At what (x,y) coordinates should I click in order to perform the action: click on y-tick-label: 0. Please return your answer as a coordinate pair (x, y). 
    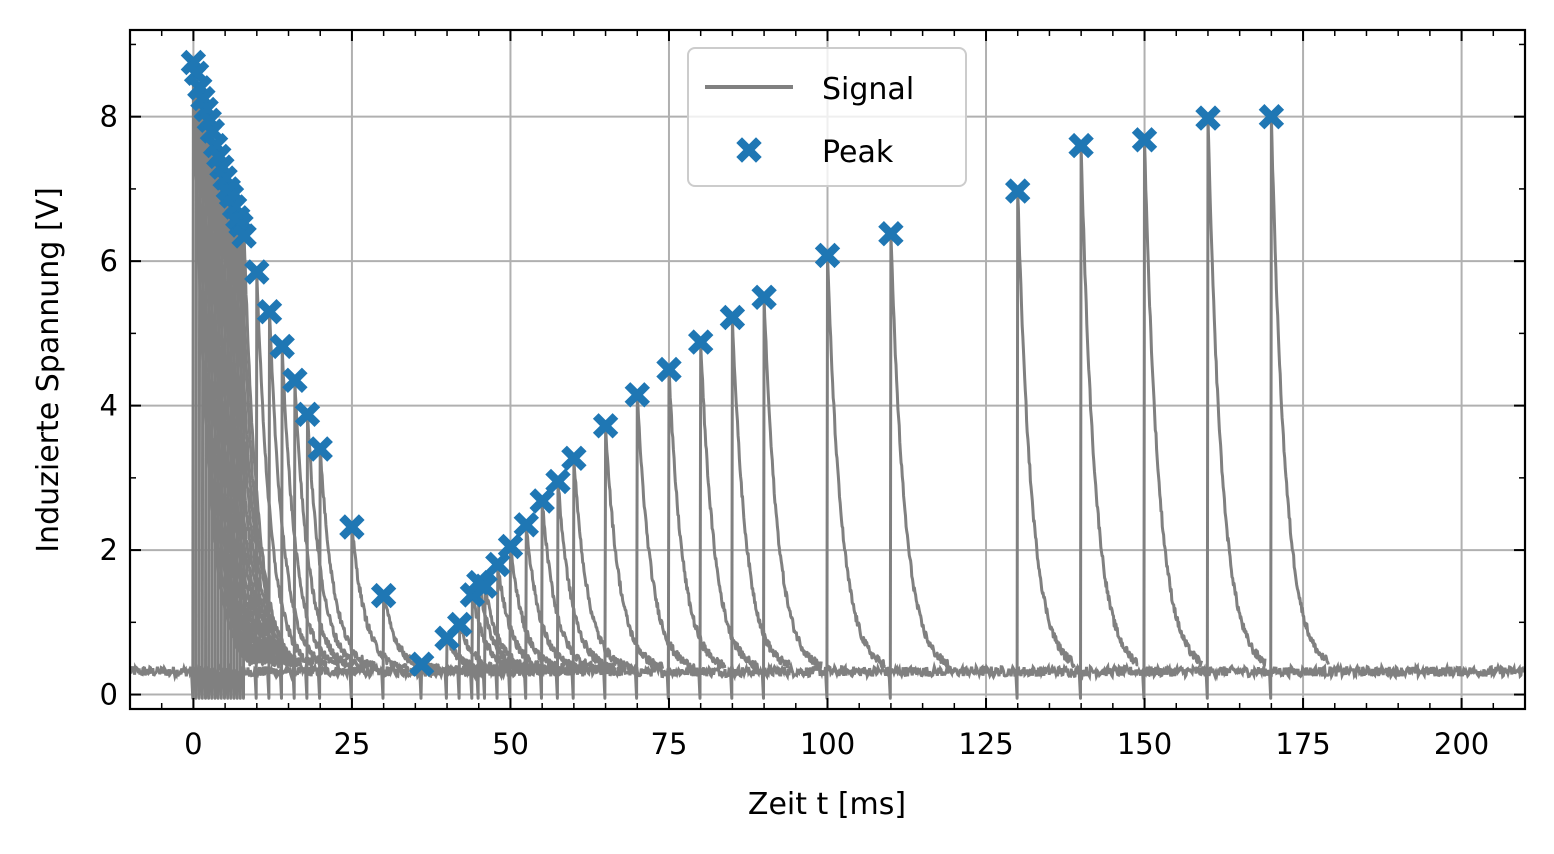
    Looking at the image, I should click on (109, 695).